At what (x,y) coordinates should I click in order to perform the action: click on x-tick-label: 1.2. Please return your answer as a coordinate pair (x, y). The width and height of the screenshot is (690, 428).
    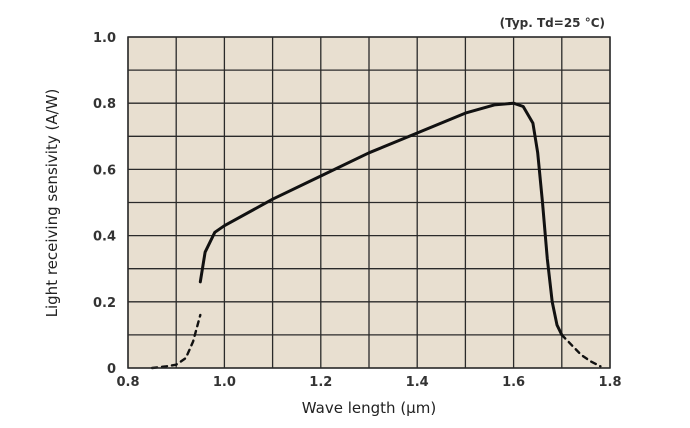
    Looking at the image, I should click on (320, 382).